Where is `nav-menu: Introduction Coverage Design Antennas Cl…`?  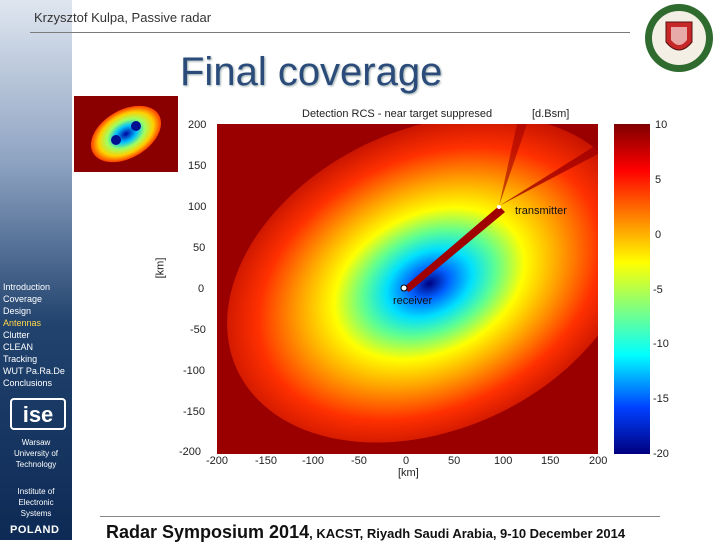
nav-menu: Introduction Coverage Design Antennas Cl… is located at coordinates (38, 335).